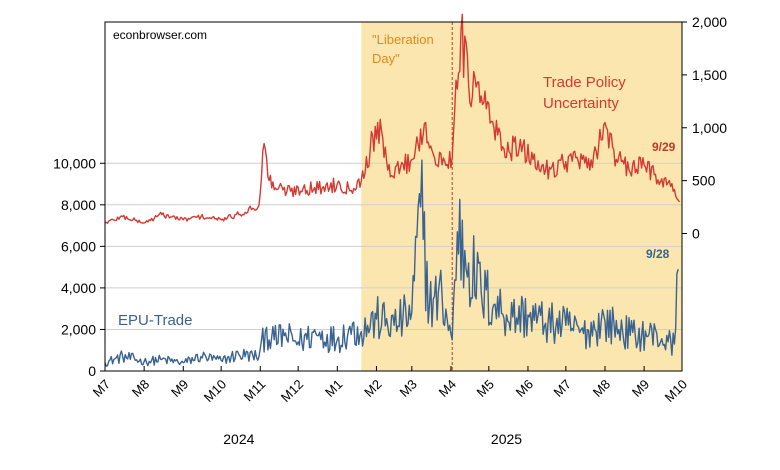  Describe the element at coordinates (664, 147) in the screenshot. I see `end-label-tpu: 9/29` at that location.